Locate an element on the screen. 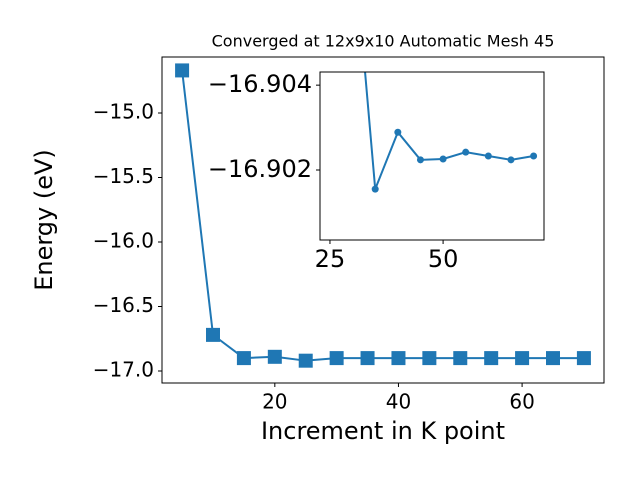 The height and width of the screenshot is (480, 640). x-axis-label: Increment in K point is located at coordinates (383, 431).